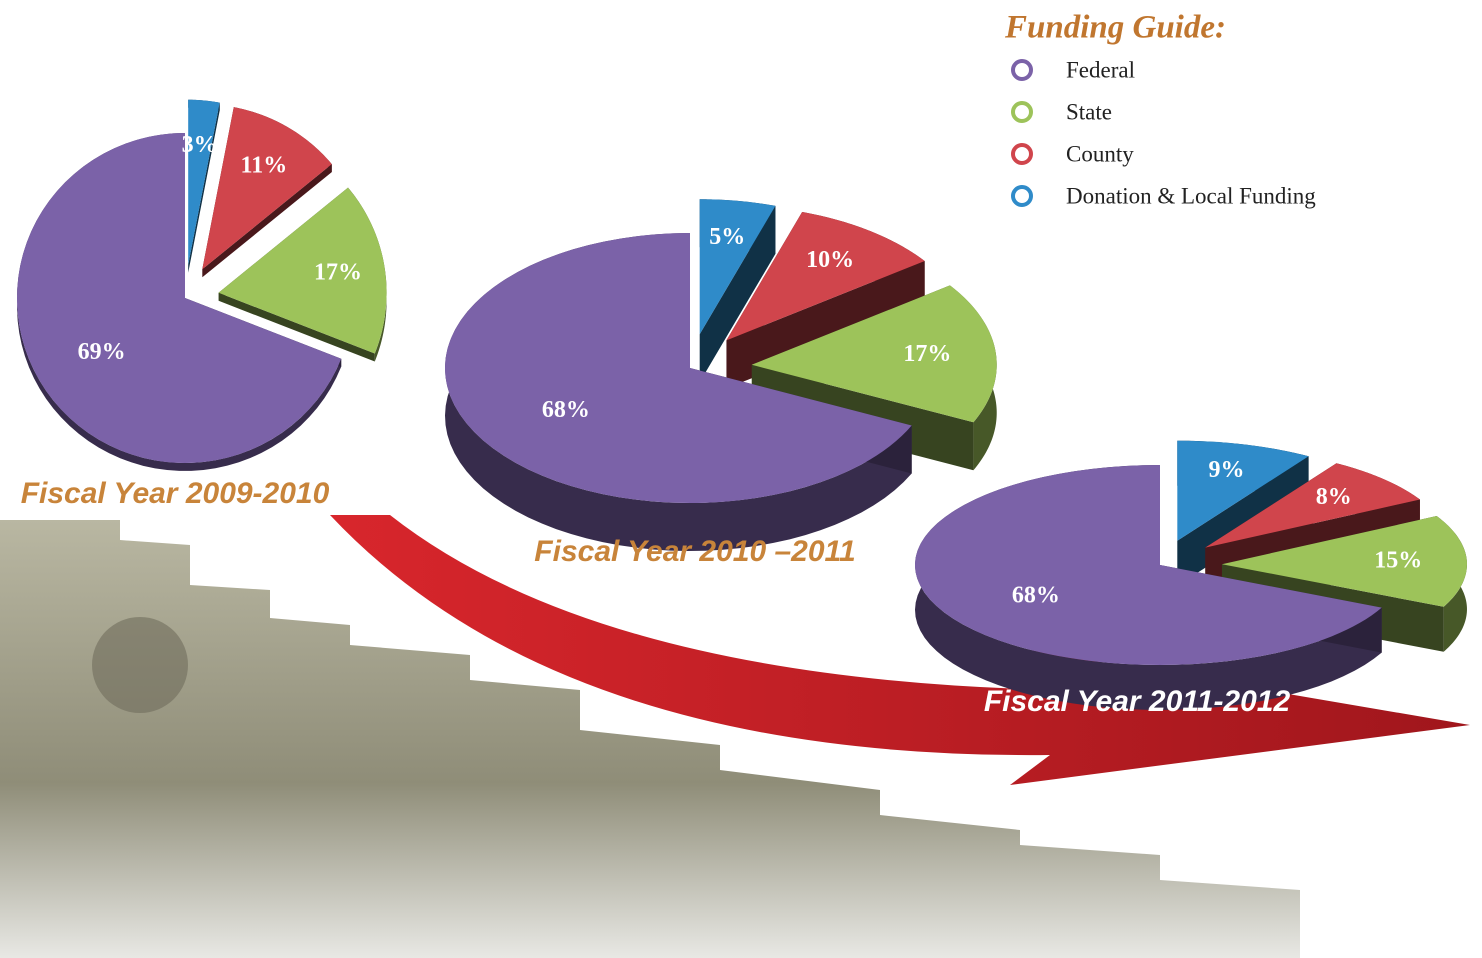 The height and width of the screenshot is (958, 1482). I want to click on slice-label: 10%, so click(830, 260).